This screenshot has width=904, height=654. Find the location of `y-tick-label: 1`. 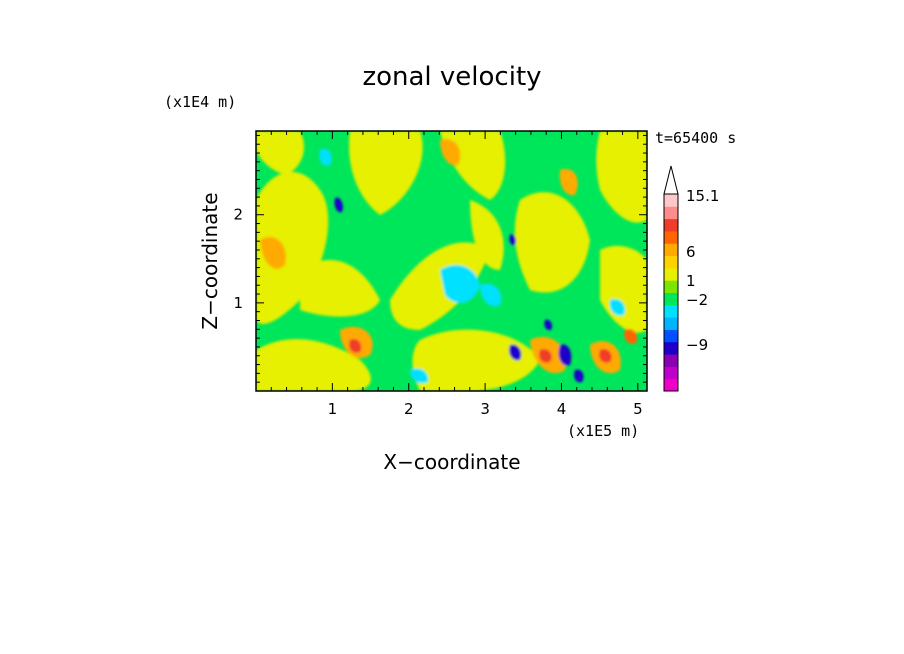

y-tick-label: 1 is located at coordinates (238, 303).